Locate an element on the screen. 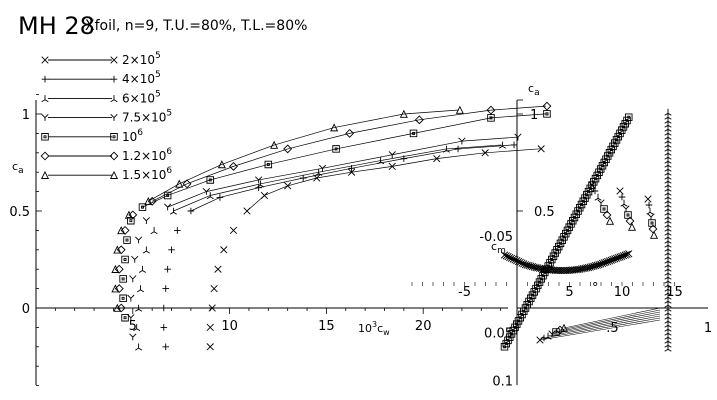 This screenshot has width=717, height=400. x-tick-label: 10 is located at coordinates (229, 326).